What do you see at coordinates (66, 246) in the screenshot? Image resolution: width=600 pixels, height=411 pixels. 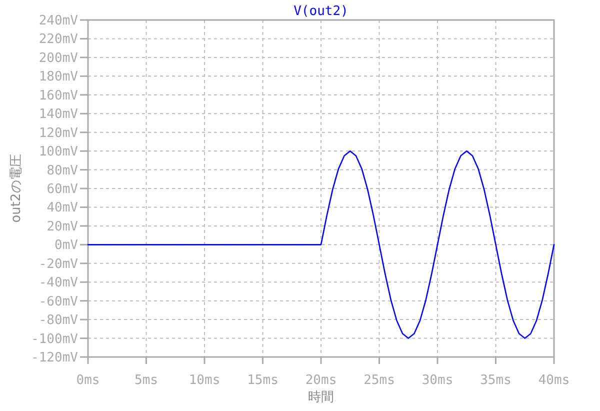 I see `y-tick-label: 0mV` at bounding box center [66, 246].